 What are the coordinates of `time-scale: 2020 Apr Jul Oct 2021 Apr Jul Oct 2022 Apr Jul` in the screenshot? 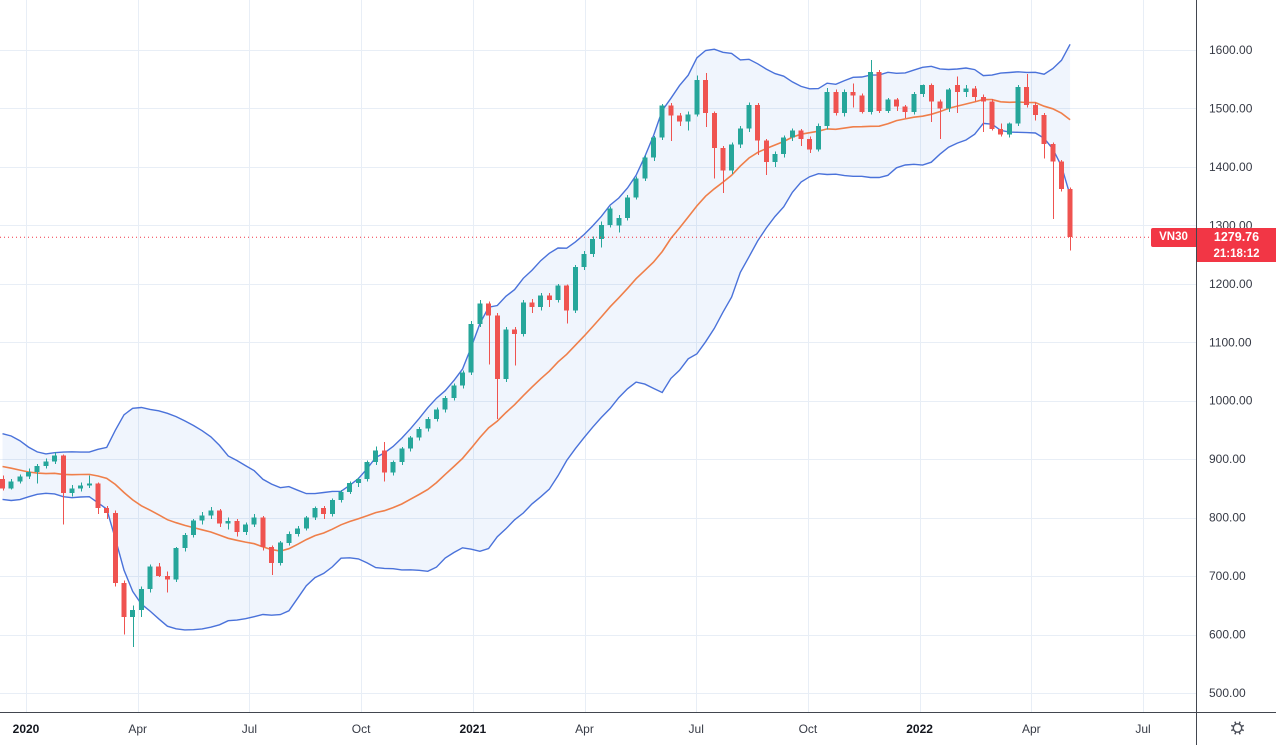 It's located at (582, 729).